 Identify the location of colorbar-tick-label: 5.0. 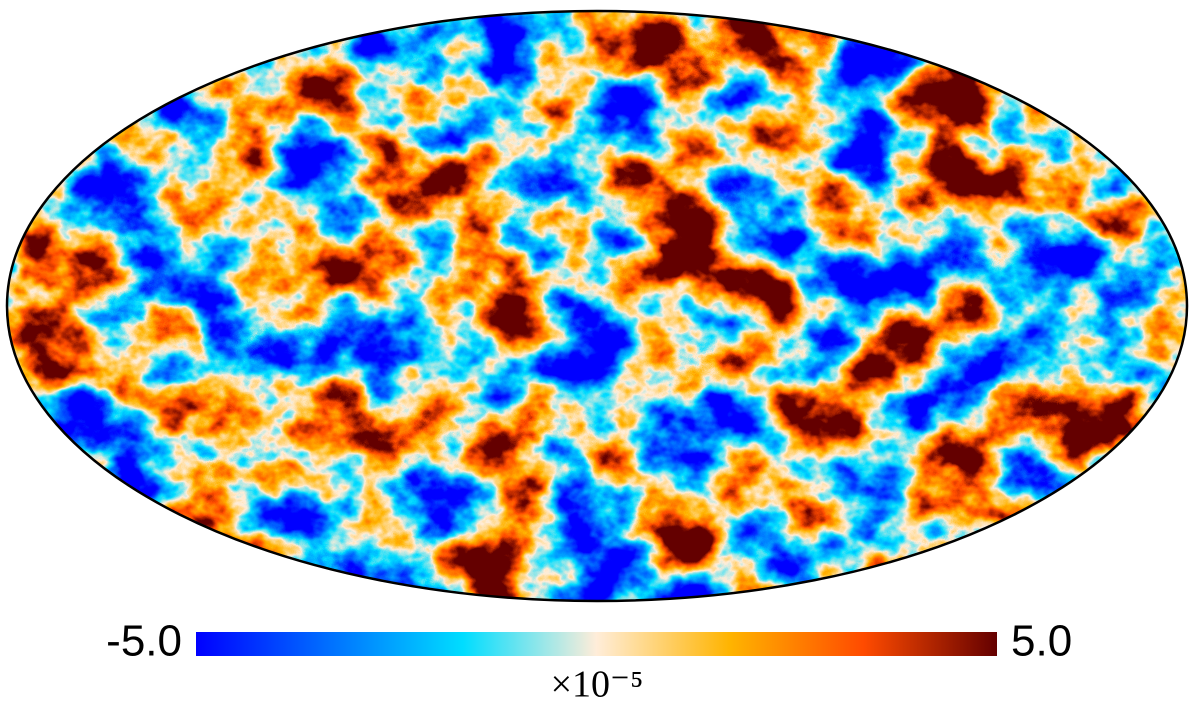
(1041, 641).